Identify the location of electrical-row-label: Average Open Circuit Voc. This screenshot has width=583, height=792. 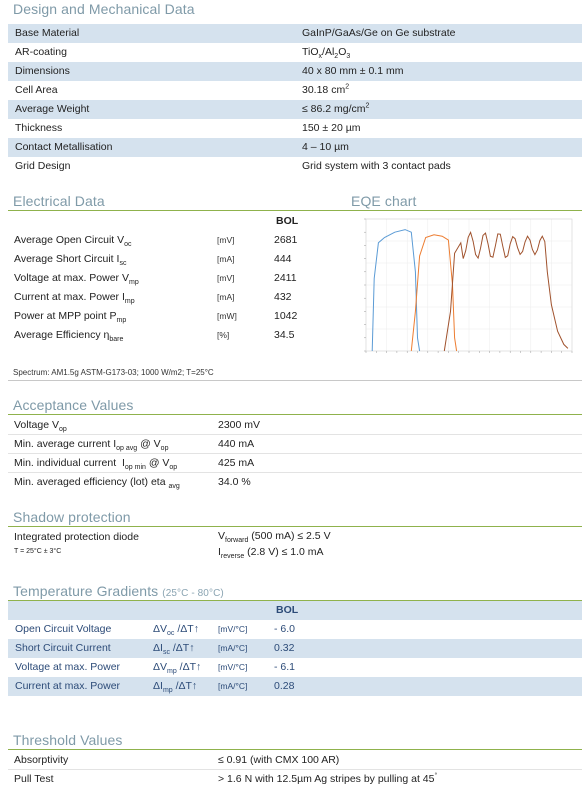
(73, 241).